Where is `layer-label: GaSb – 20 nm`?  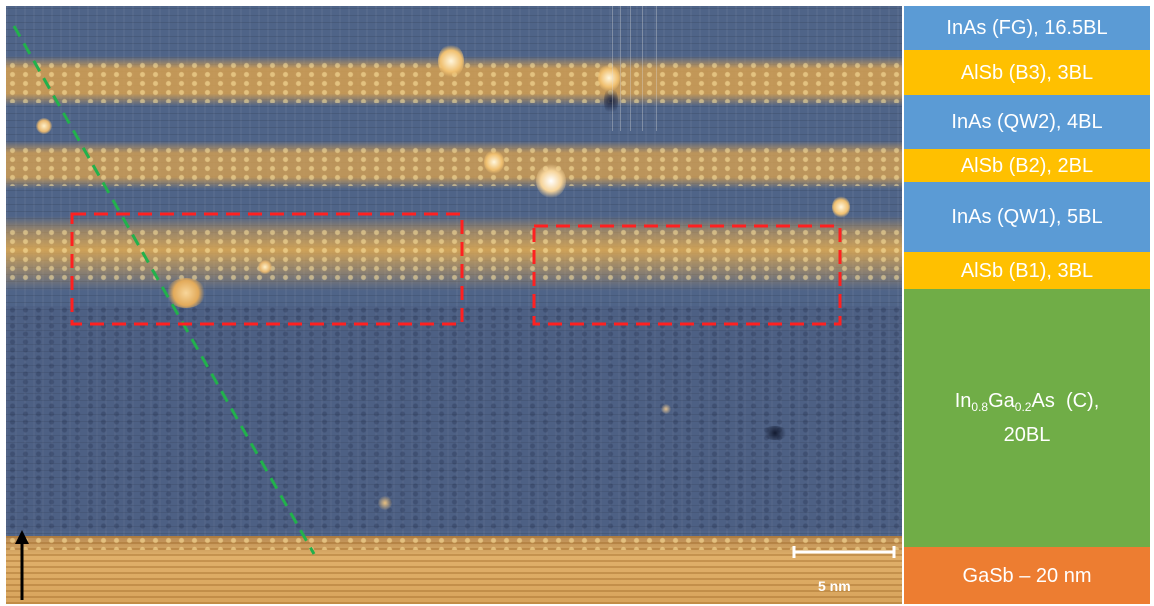 layer-label: GaSb – 20 nm is located at coordinates (1027, 575).